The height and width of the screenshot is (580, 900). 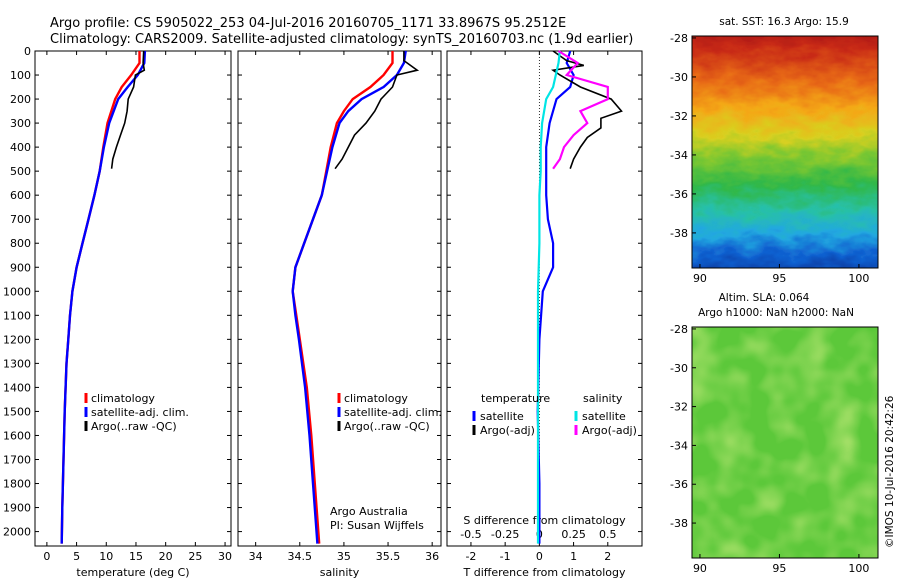 What do you see at coordinates (858, 278) in the screenshot?
I see `map-x-tick-label: 100` at bounding box center [858, 278].